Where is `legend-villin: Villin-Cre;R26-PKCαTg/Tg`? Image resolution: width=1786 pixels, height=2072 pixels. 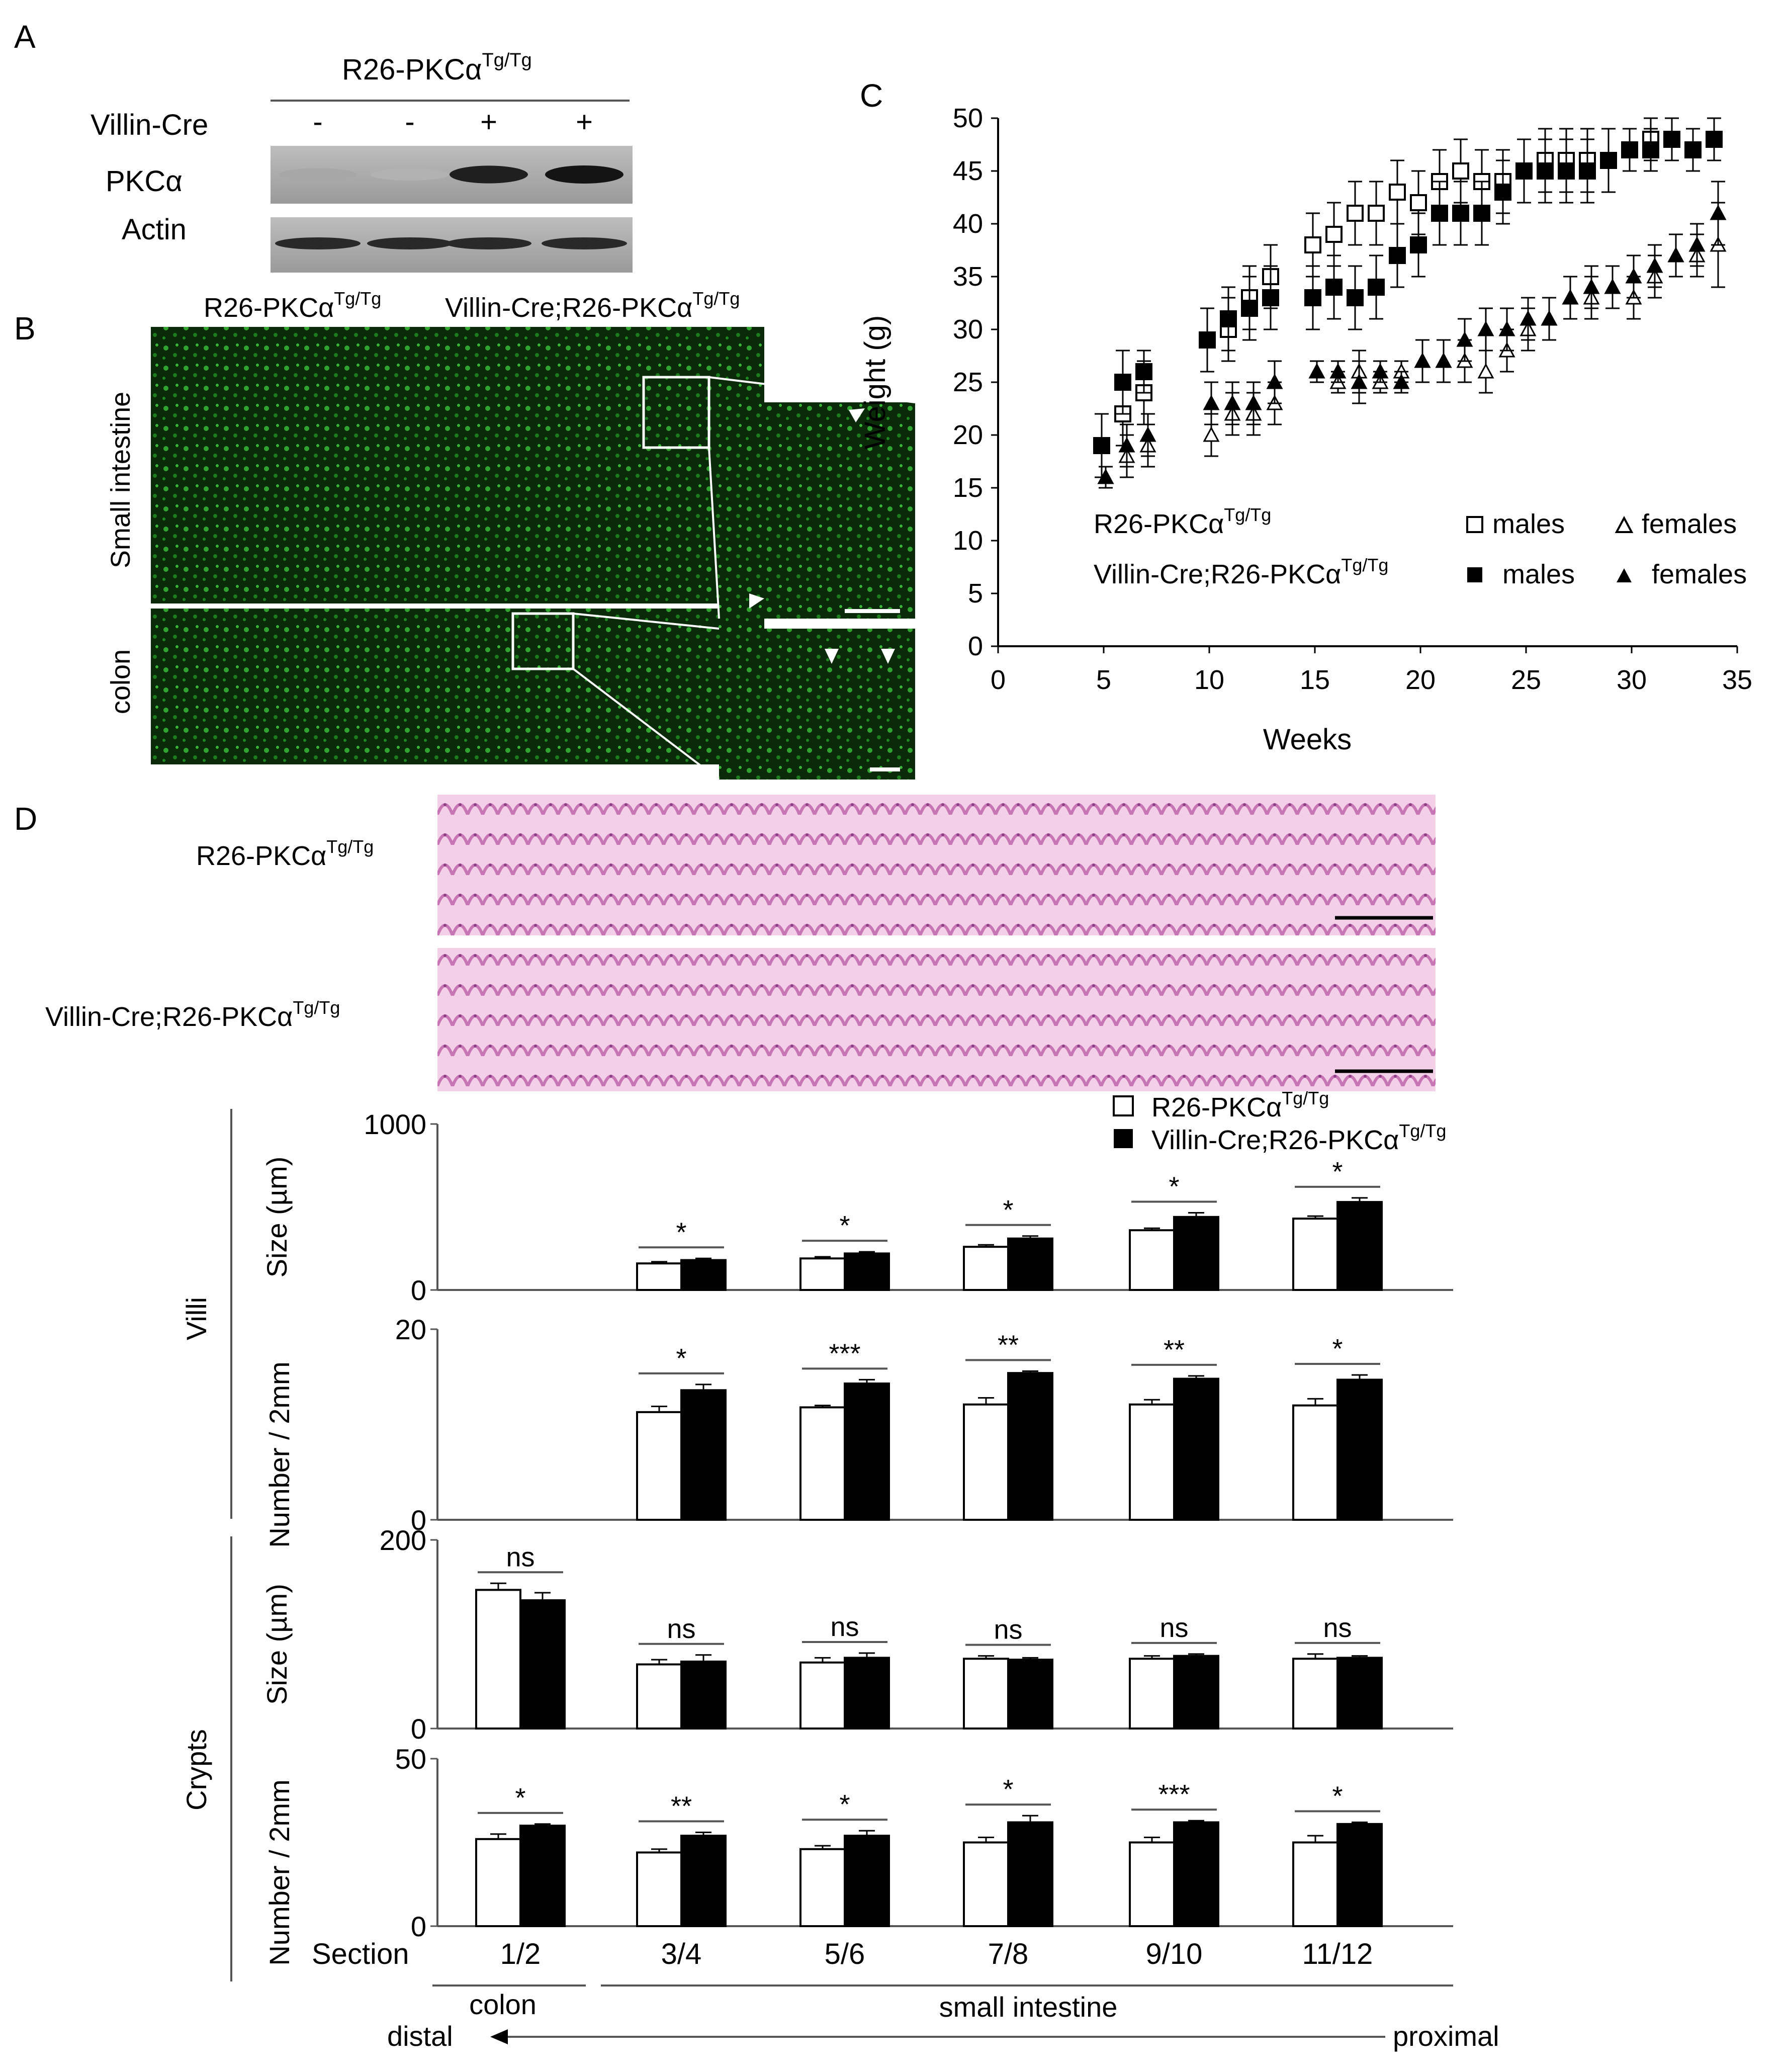 legend-villin: Villin-Cre;R26-PKCαTg/Tg is located at coordinates (1241, 572).